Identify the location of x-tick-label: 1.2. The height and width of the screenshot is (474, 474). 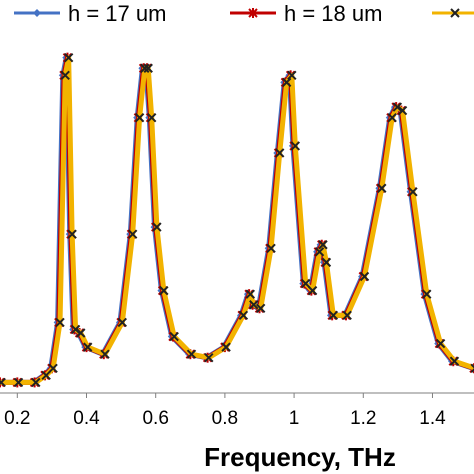
(363, 418).